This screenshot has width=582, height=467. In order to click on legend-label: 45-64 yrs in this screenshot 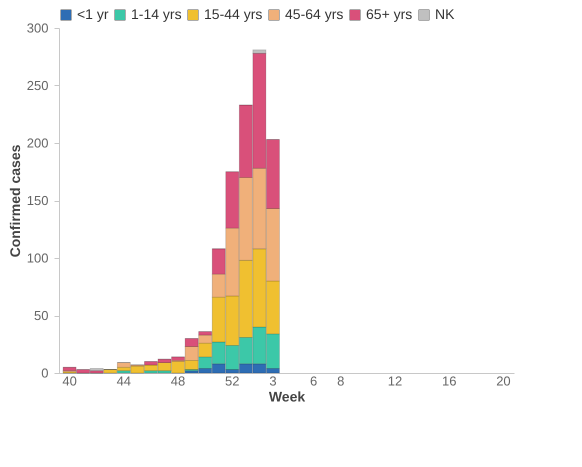, I will do `click(314, 14)`.